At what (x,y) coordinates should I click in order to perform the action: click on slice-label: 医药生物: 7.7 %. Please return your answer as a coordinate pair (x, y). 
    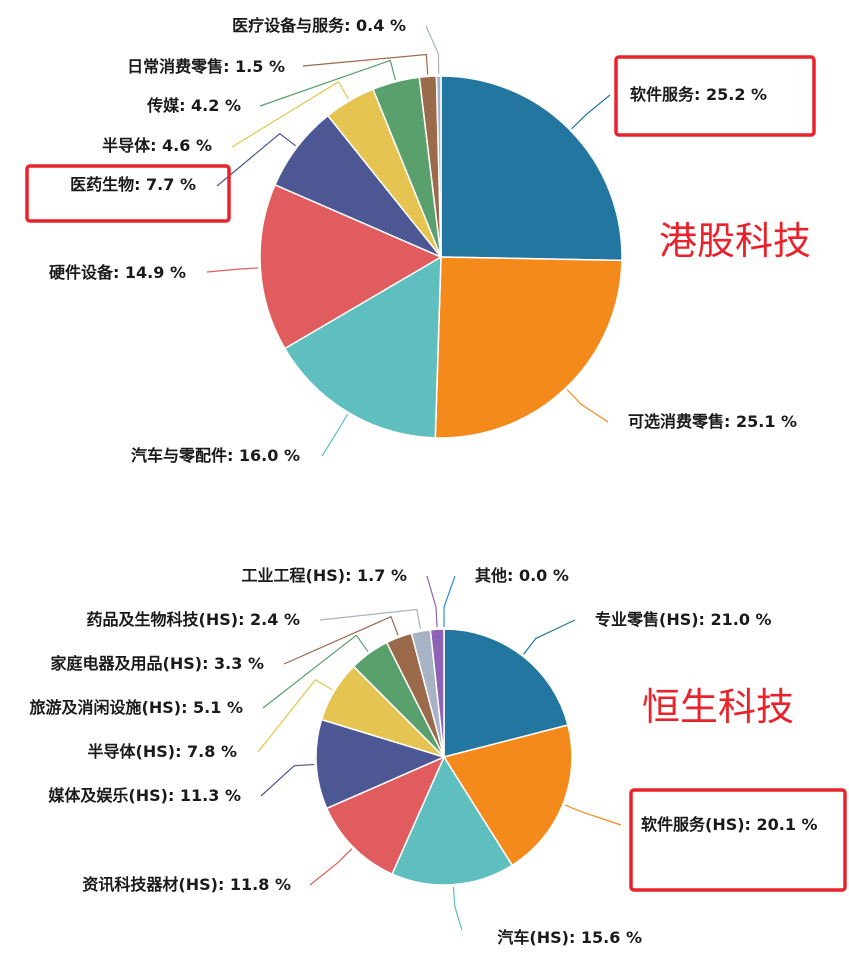
    Looking at the image, I should click on (133, 184).